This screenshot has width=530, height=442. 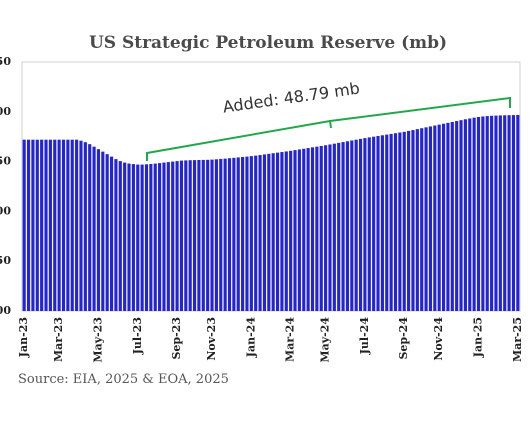 I want to click on x-tick-label: Sep-23, so click(x=176, y=338).